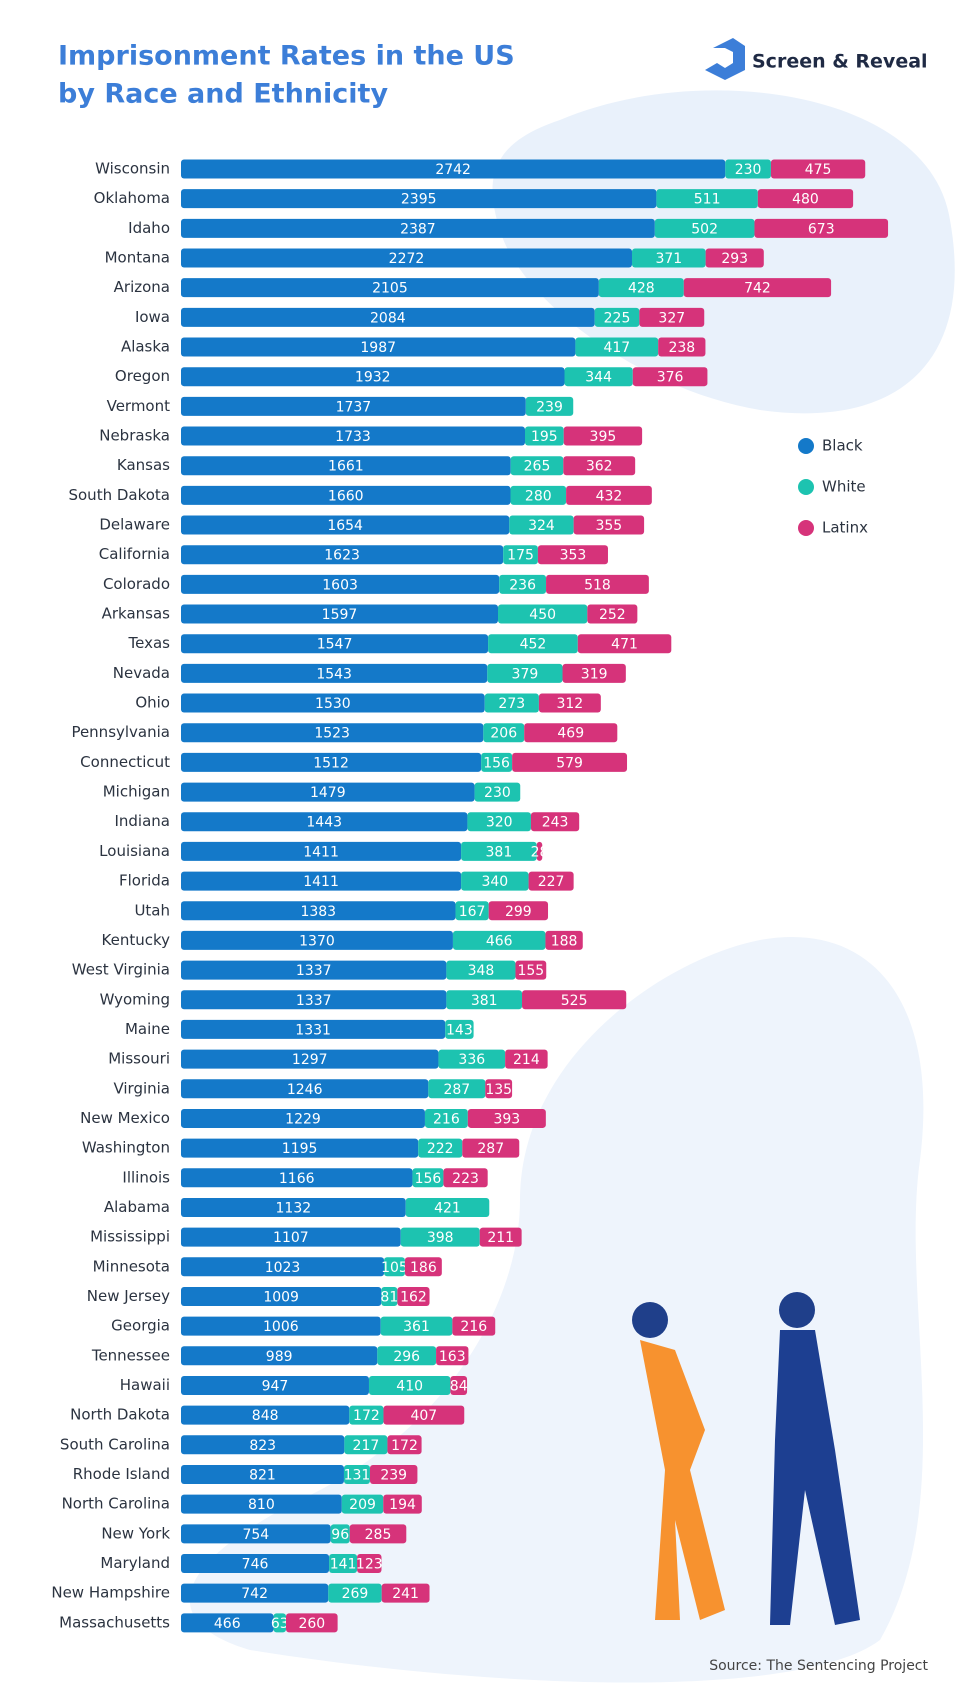 This screenshot has width=975, height=1700. What do you see at coordinates (490, 1149) in the screenshot?
I see `value-label: 287` at bounding box center [490, 1149].